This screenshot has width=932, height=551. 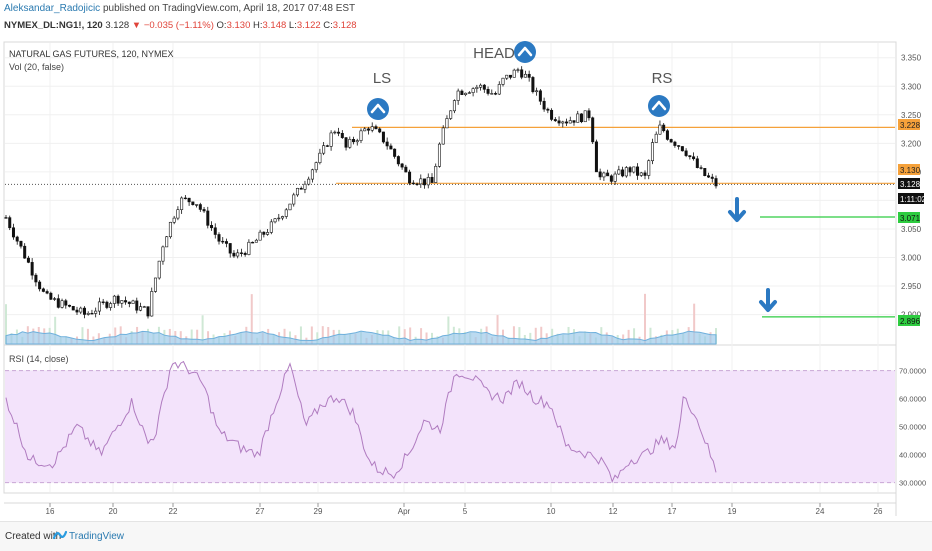 I want to click on time-tick-16: 16, so click(x=50, y=511).